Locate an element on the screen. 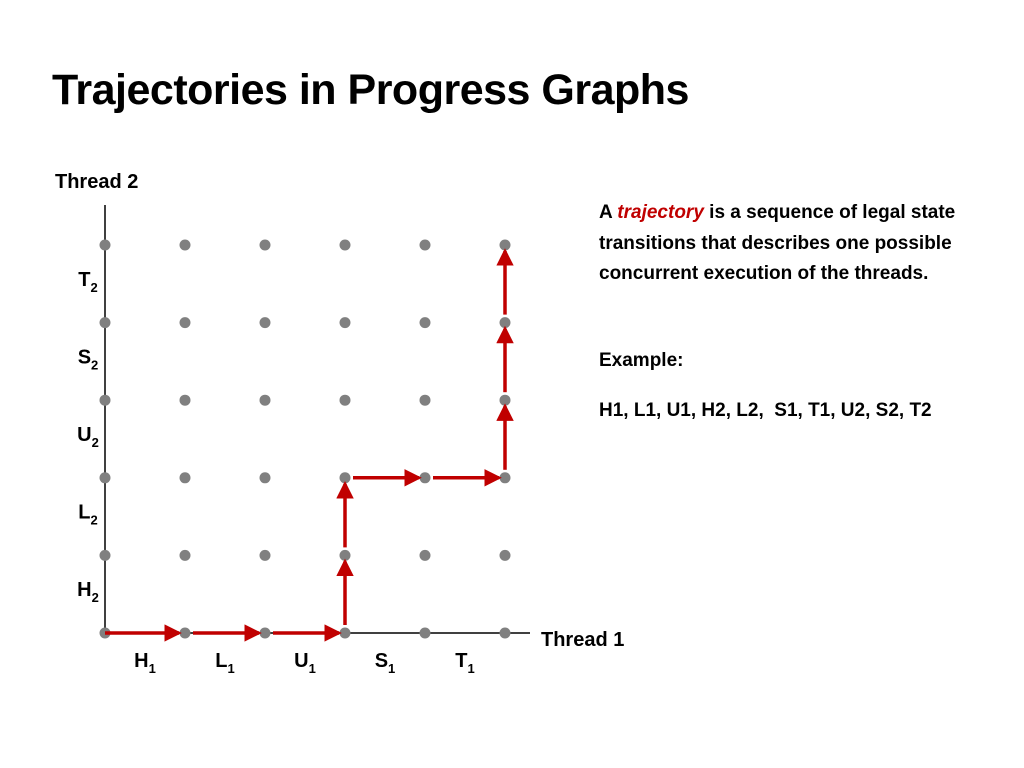 The height and width of the screenshot is (768, 1024). description-highlight: trajectory is located at coordinates (660, 212).